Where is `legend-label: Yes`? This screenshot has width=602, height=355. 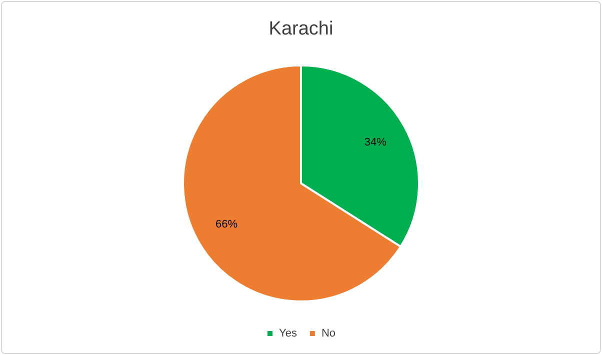
legend-label: Yes is located at coordinates (288, 334).